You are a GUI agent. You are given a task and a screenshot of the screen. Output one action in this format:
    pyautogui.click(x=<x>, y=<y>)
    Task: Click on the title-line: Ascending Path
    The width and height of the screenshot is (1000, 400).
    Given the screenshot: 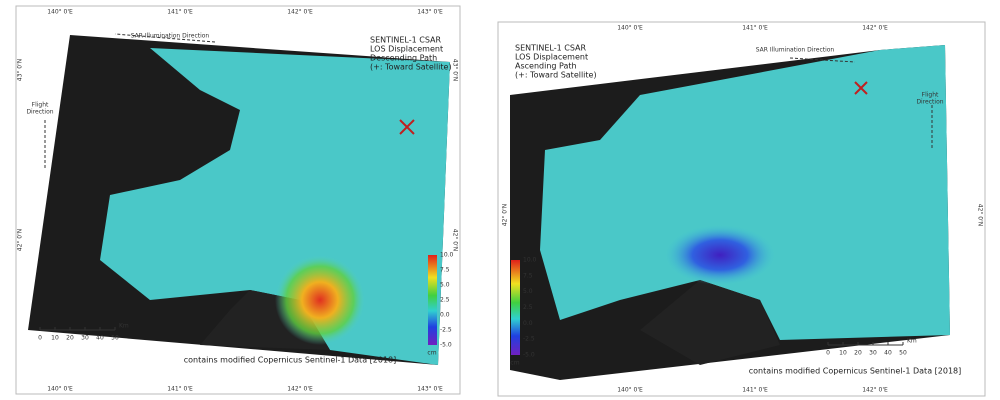 What is the action you would take?
    pyautogui.click(x=546, y=66)
    